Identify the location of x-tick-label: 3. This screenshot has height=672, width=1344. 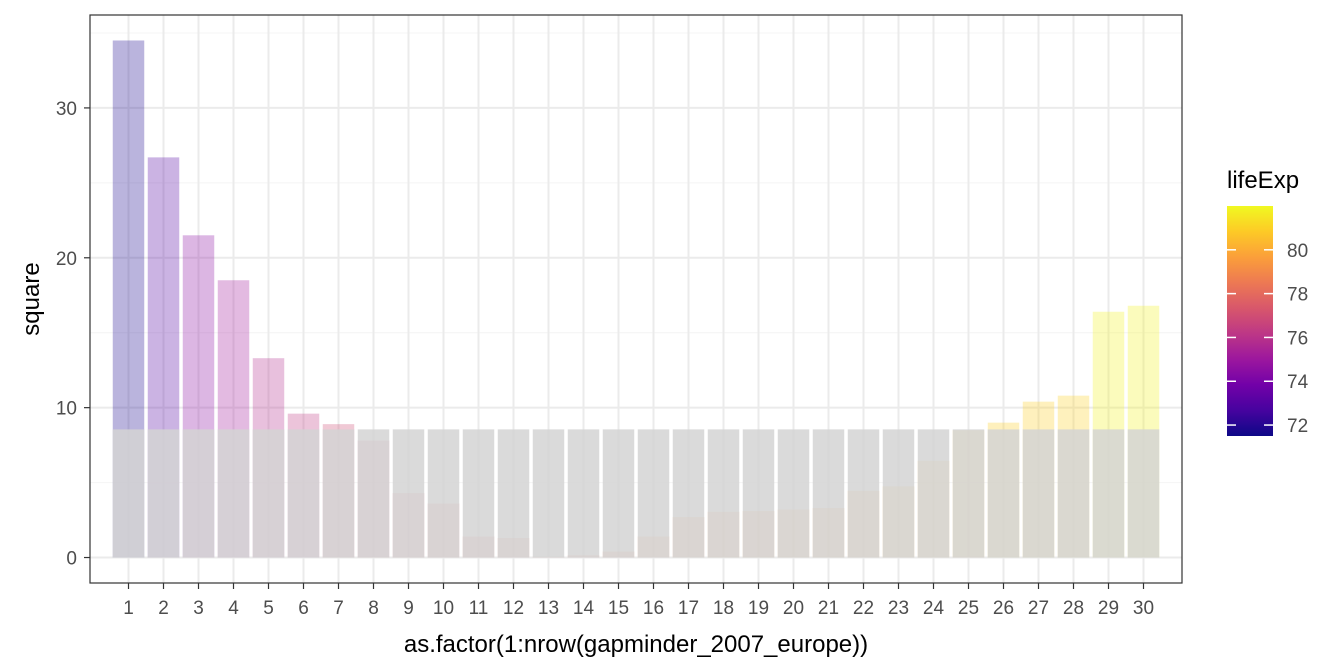
(198, 608).